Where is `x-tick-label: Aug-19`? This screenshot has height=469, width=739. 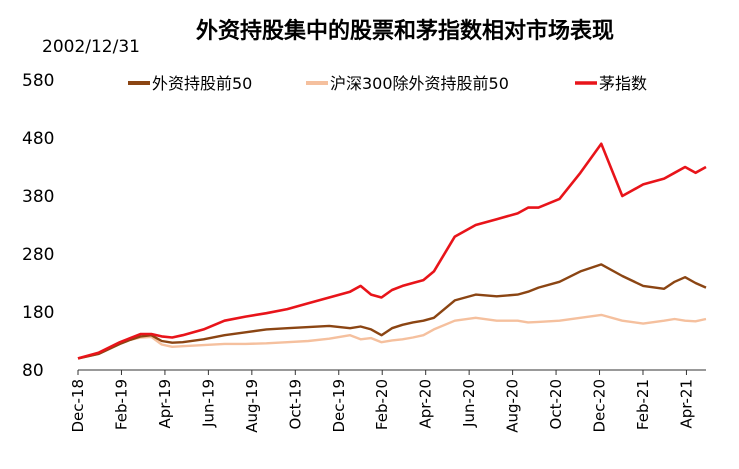
x-tick-label: Aug-19 is located at coordinates (252, 406).